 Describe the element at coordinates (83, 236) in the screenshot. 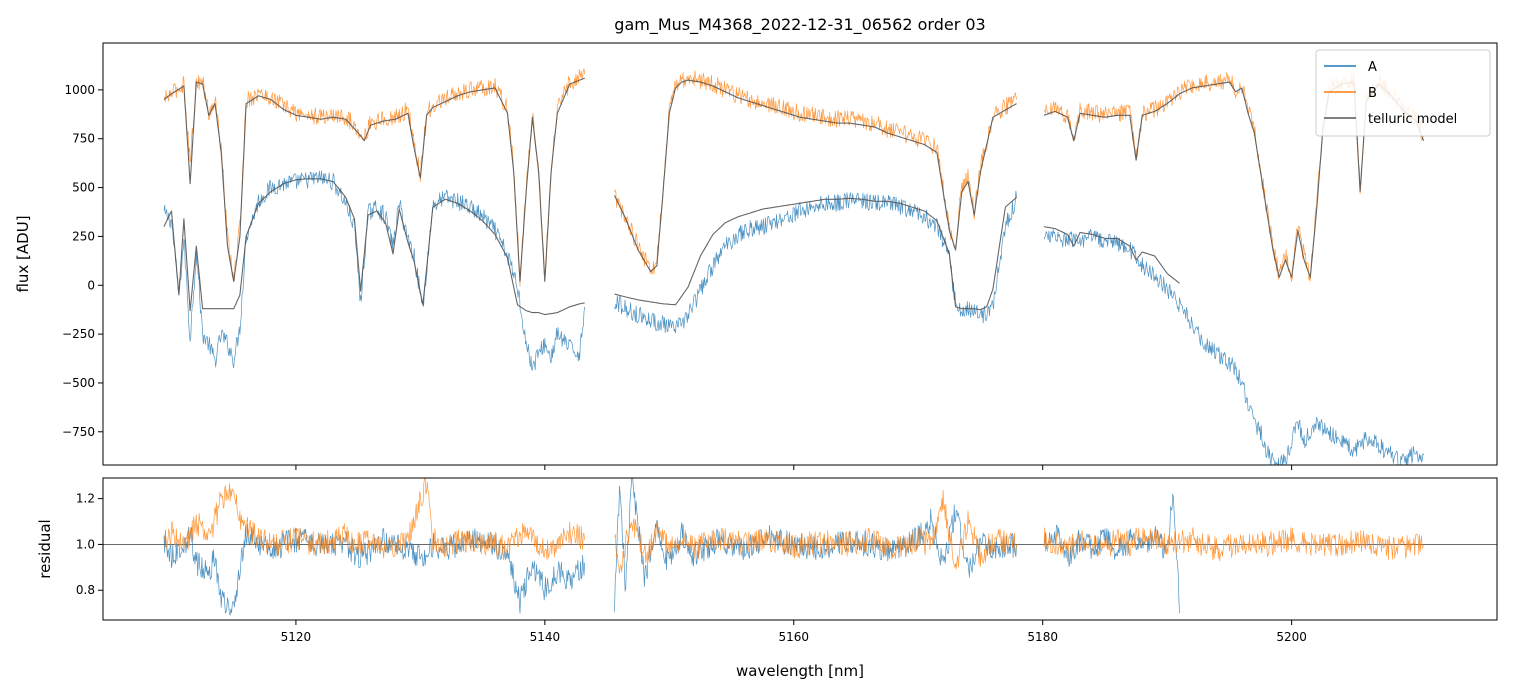

I see `y-tick-label: 250` at that location.